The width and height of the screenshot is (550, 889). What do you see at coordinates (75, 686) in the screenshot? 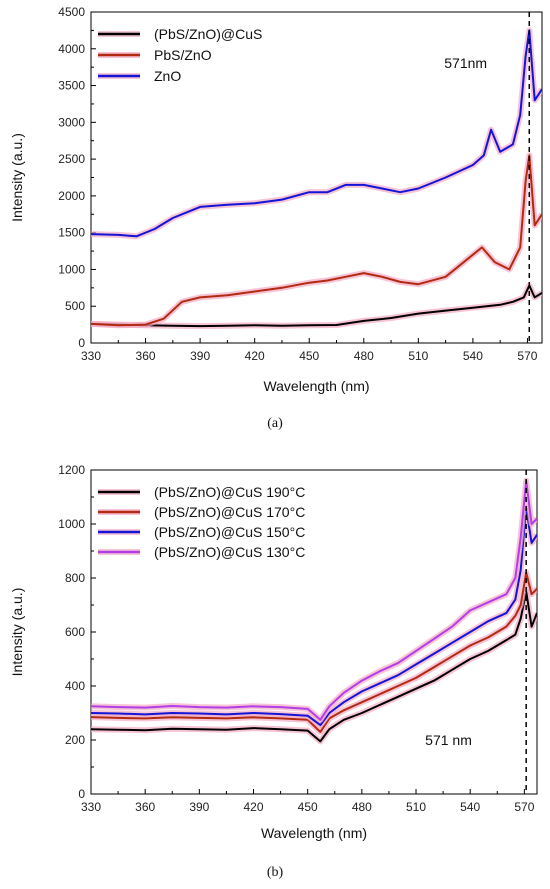
I see `y-tick-label: 400` at bounding box center [75, 686].